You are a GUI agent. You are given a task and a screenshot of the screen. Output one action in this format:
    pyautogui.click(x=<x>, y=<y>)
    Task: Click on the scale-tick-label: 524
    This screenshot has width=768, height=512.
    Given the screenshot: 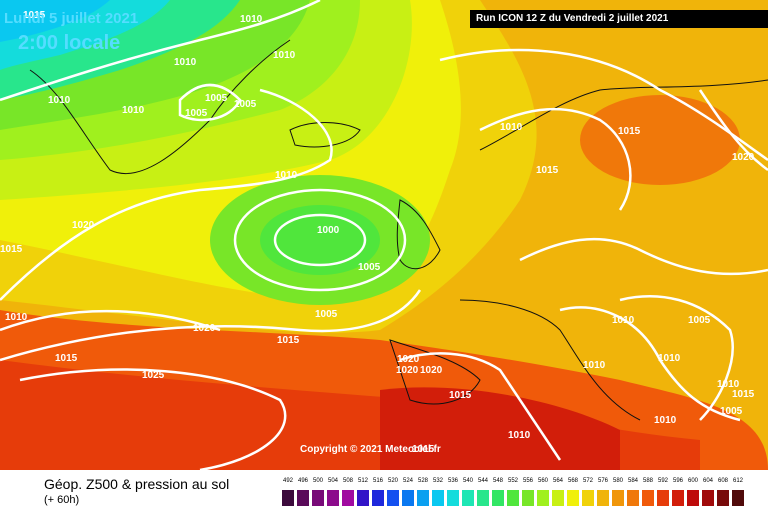 What is the action you would take?
    pyautogui.click(x=407, y=481)
    